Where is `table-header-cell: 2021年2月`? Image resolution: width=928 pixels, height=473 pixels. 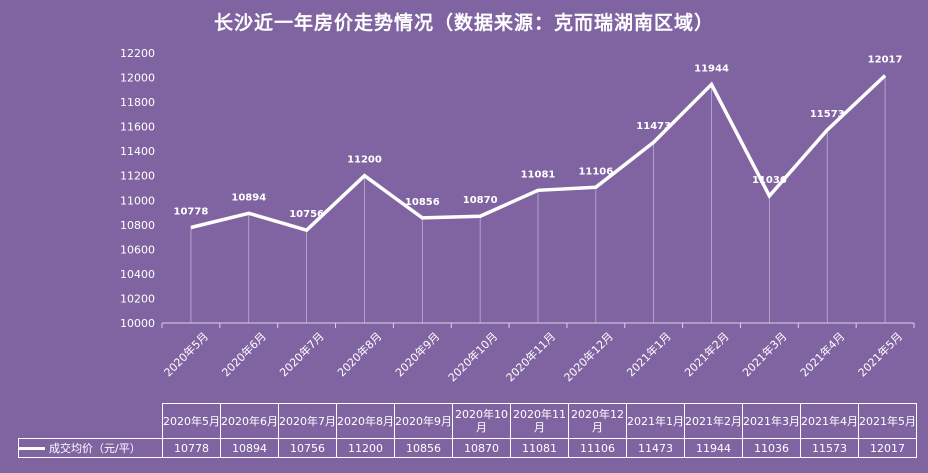
table-header-cell: 2021年2月 is located at coordinates (713, 421).